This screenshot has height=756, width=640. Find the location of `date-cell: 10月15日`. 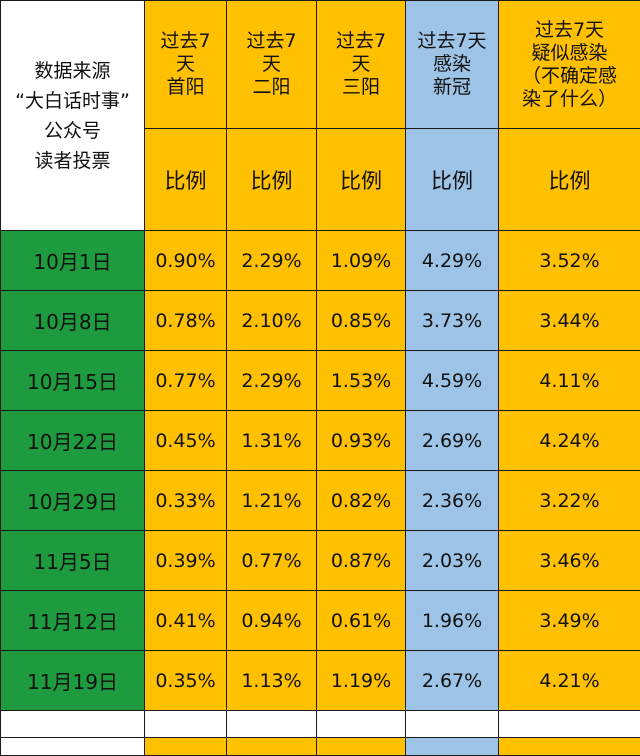

date-cell: 10月15日 is located at coordinates (73, 381).